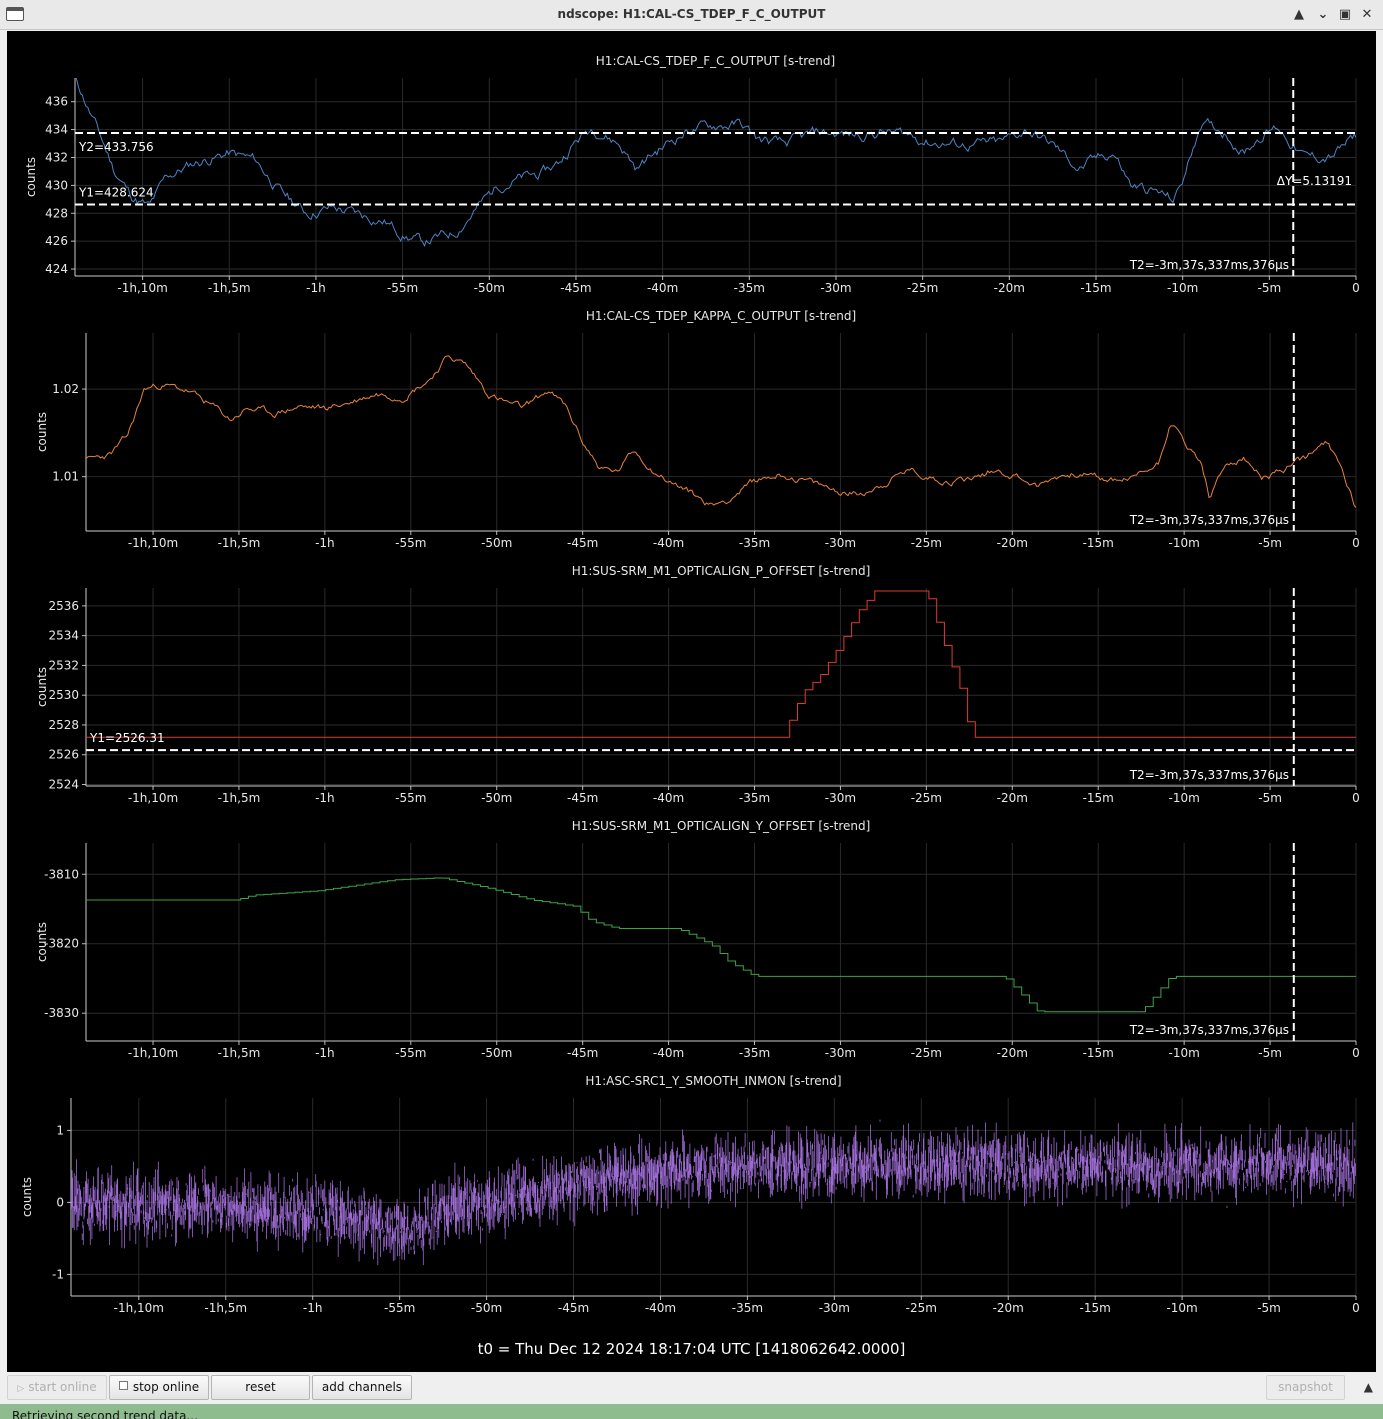 Image resolution: width=1383 pixels, height=1419 pixels. I want to click on stop-online-label: stop online, so click(166, 1387).